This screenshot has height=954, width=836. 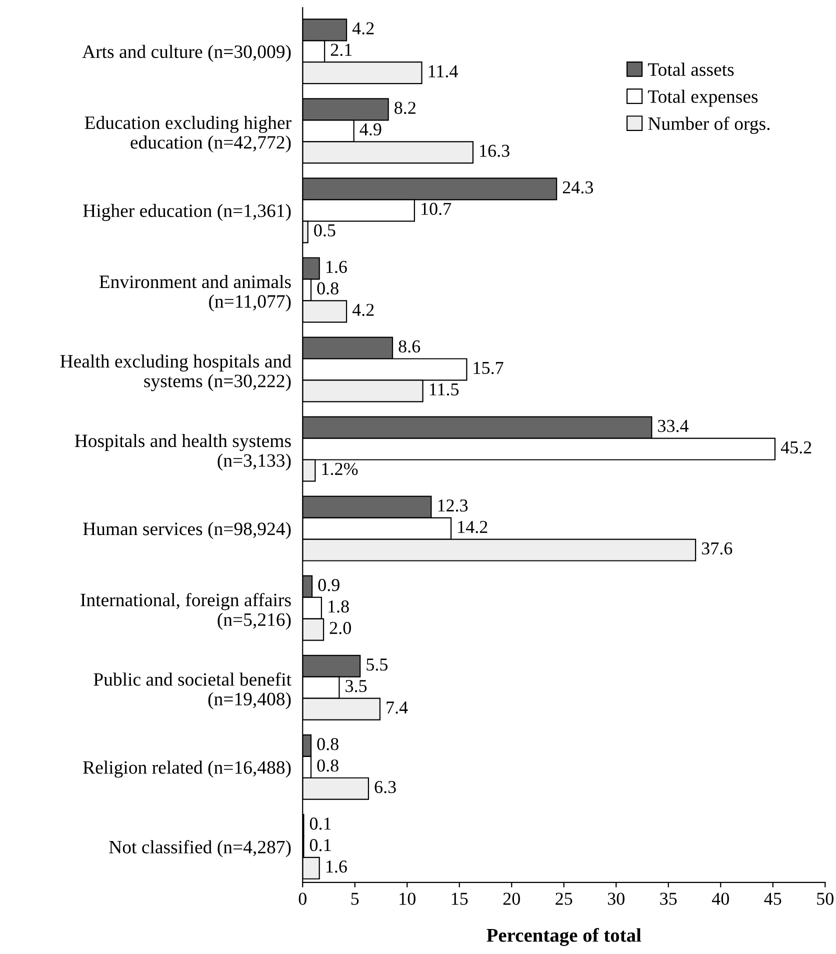 I want to click on y-tick-label: Public and societal benefit (n=19,408), so click(x=193, y=691).